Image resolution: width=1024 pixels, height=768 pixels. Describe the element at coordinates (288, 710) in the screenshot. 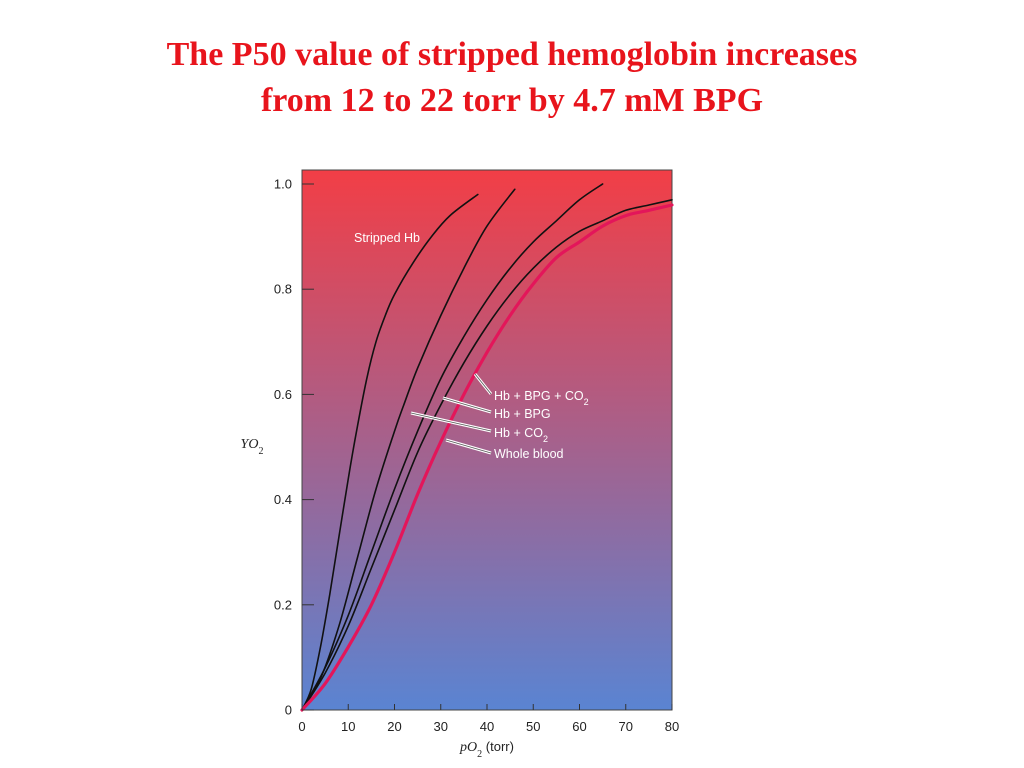

I see `y-tick-label: 0` at that location.